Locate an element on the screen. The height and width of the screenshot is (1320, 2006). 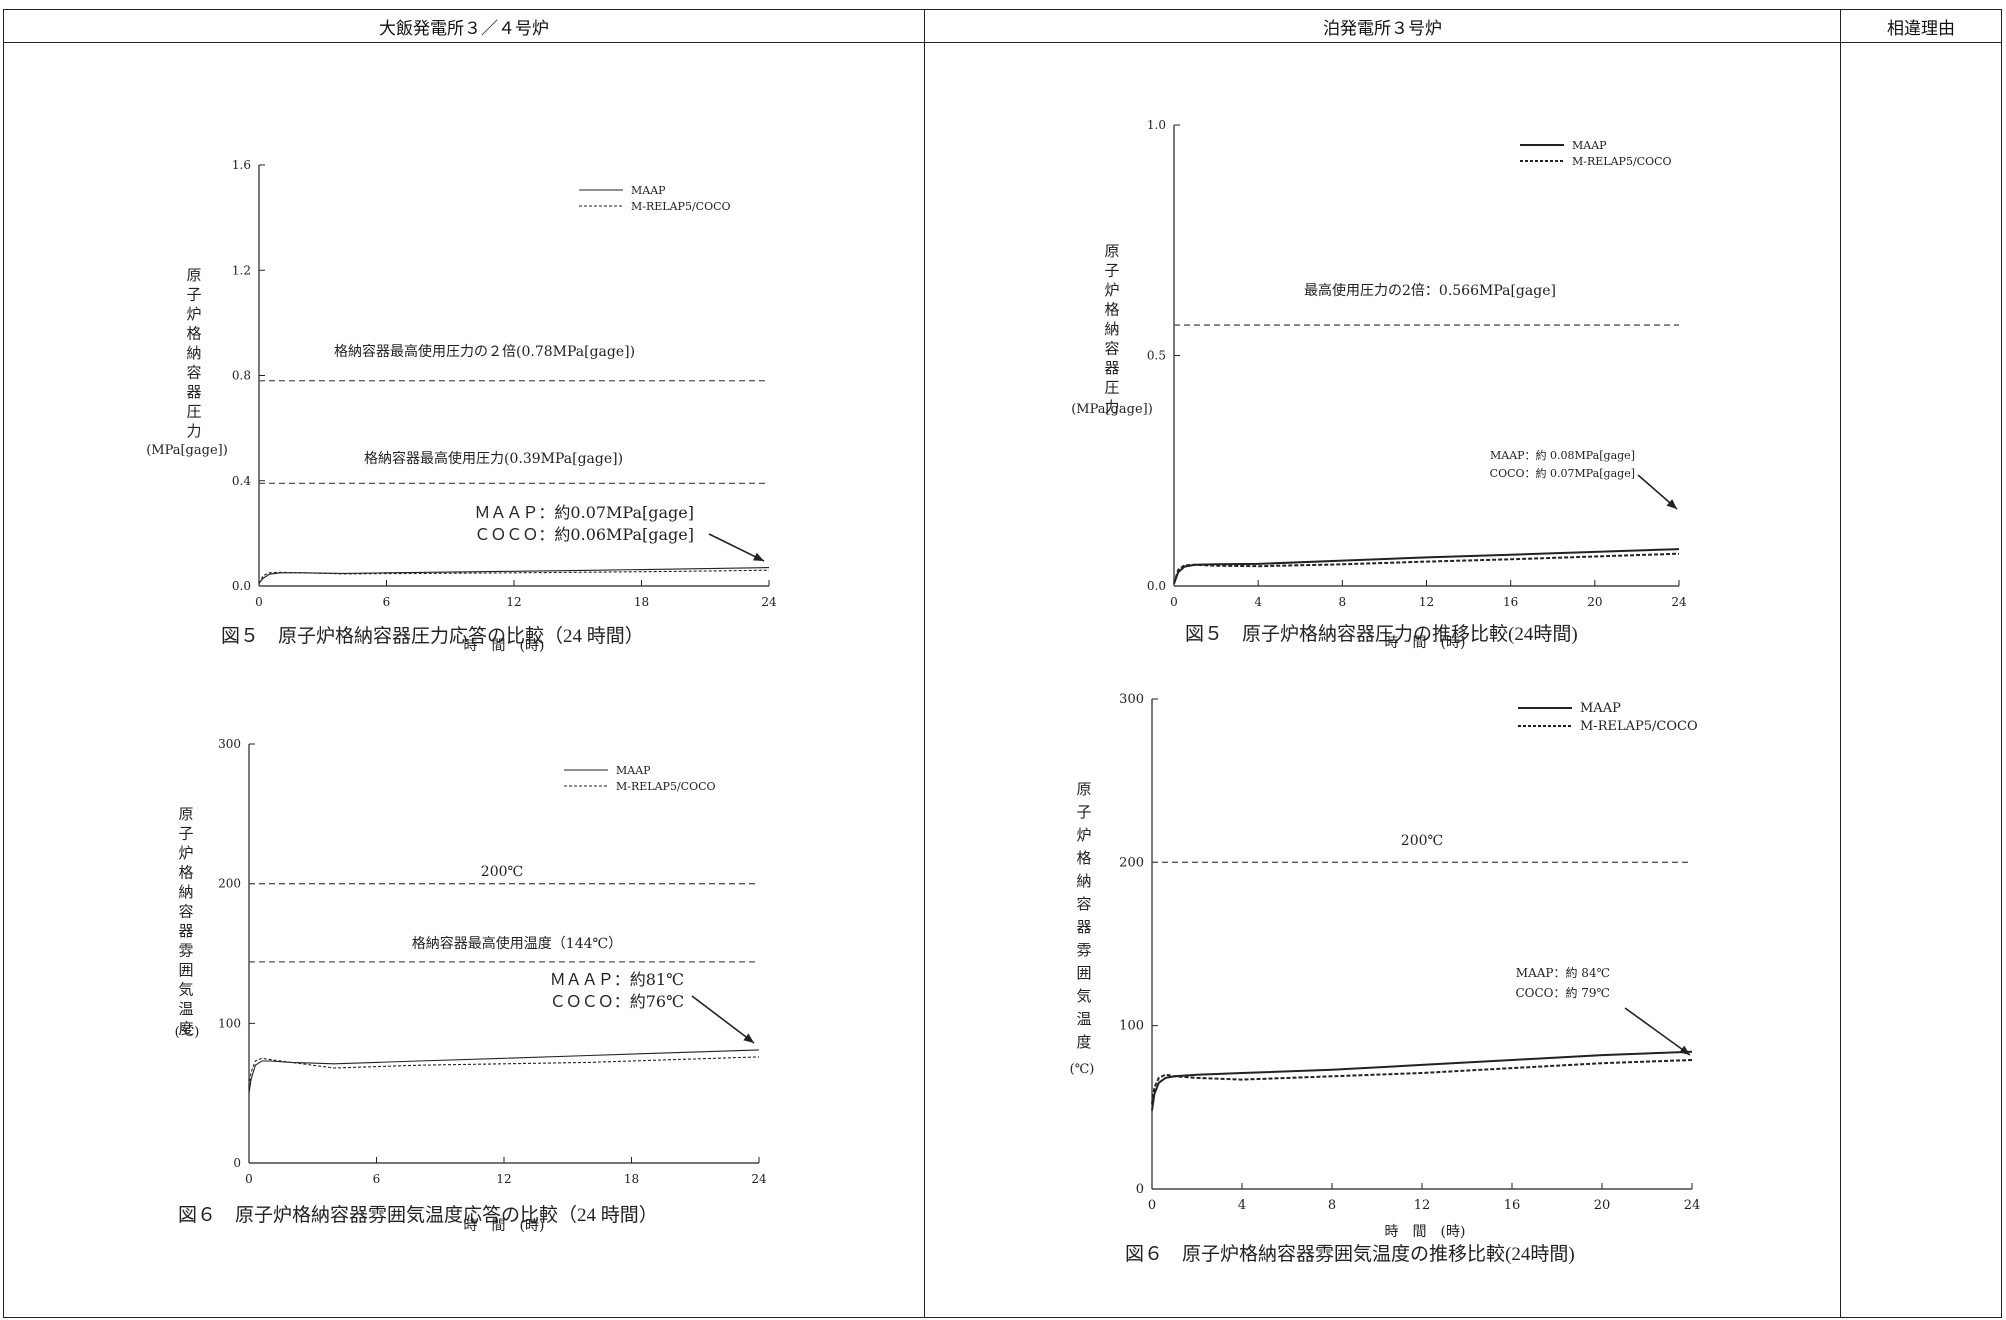
y-tick-label: 0.5 is located at coordinates (1156, 356).